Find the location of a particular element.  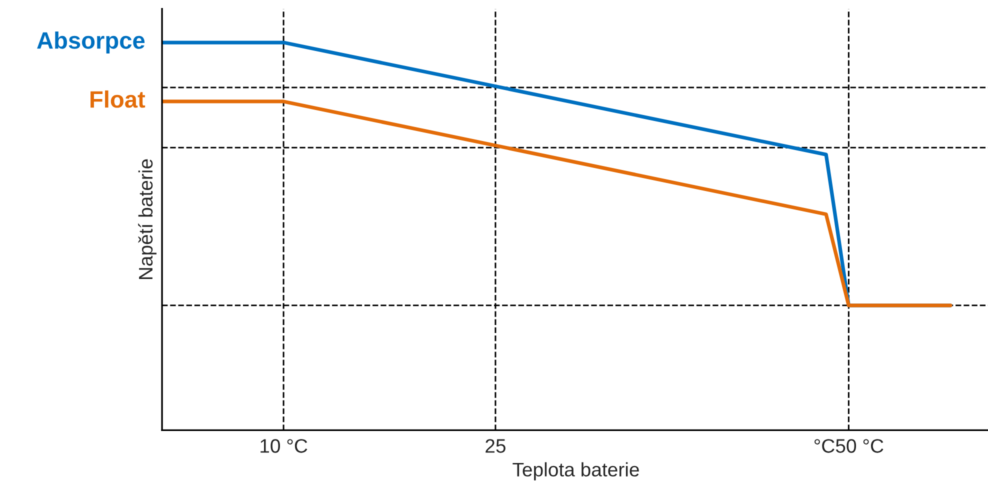

series-label: Float is located at coordinates (118, 99).